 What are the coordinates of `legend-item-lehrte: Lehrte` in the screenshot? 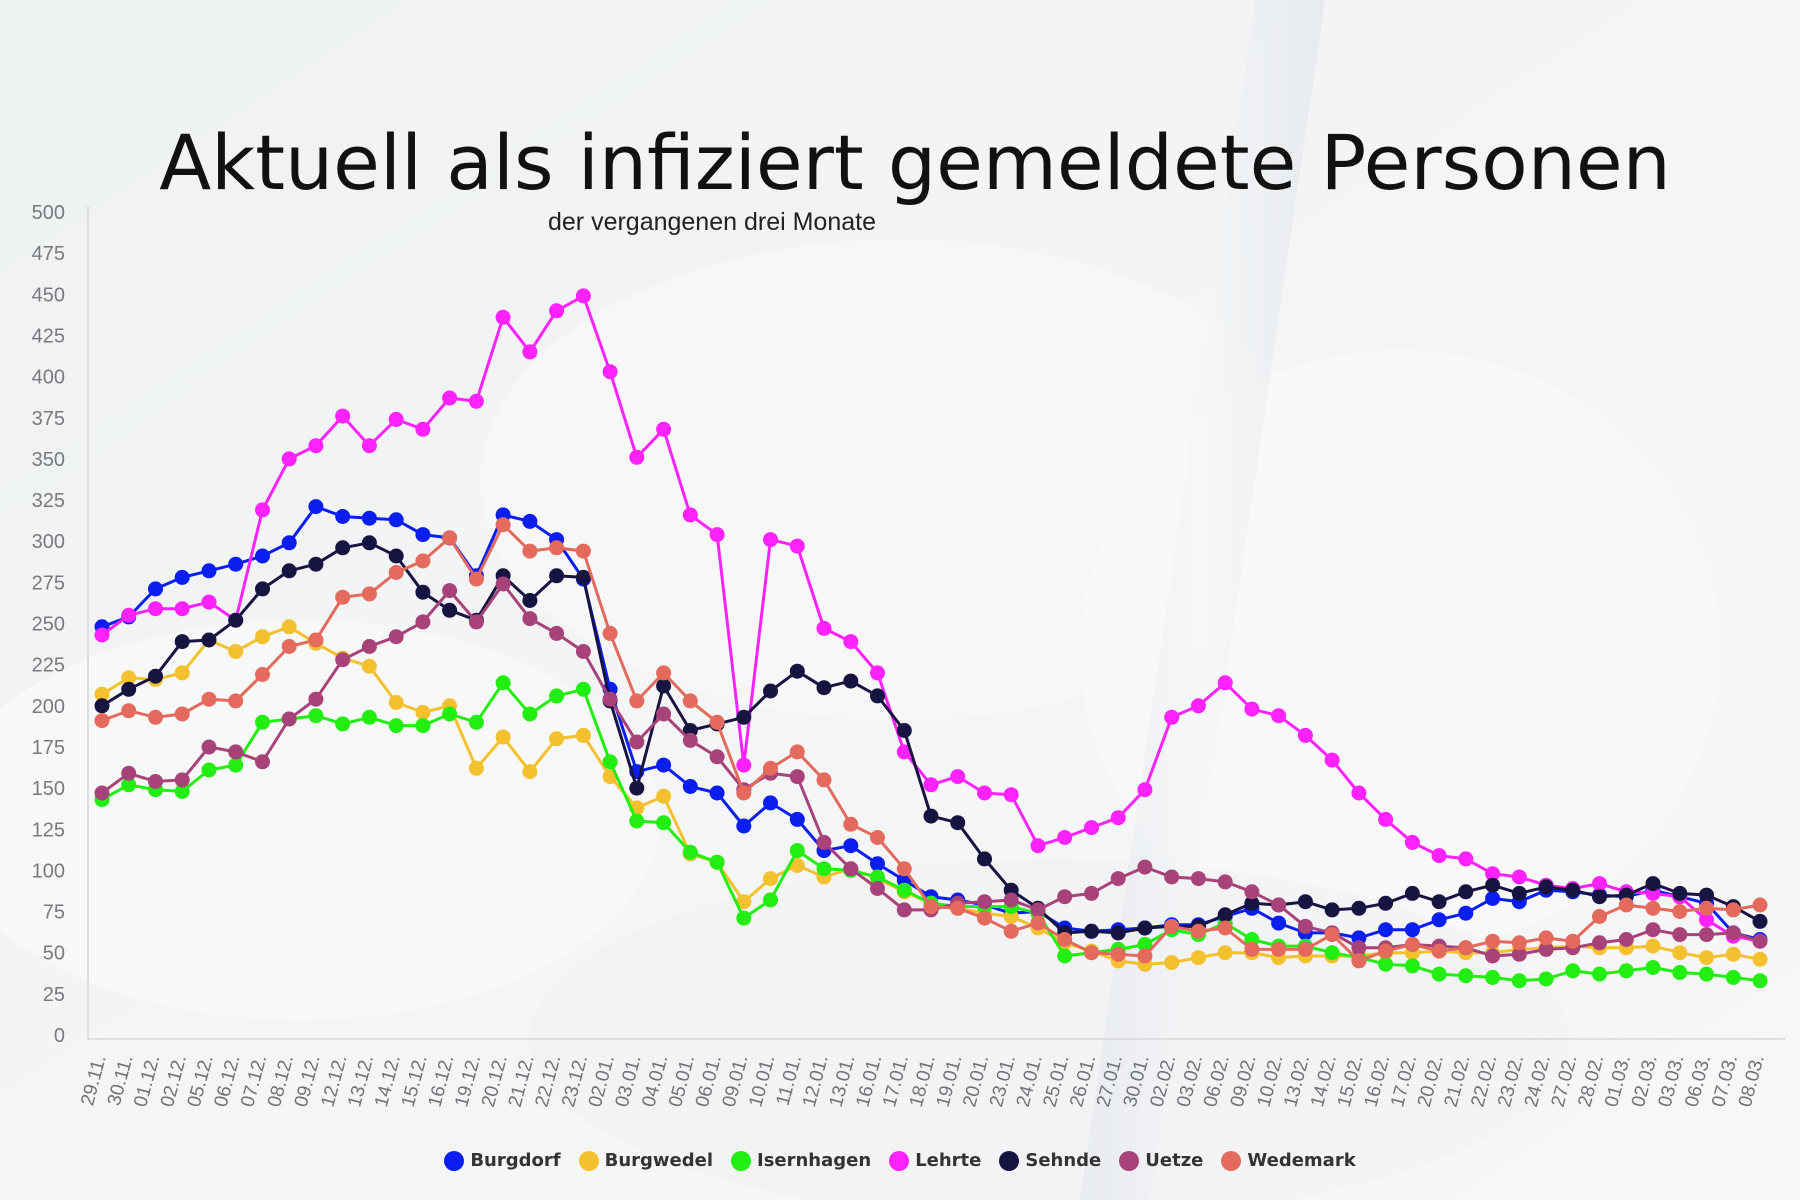 It's located at (935, 1160).